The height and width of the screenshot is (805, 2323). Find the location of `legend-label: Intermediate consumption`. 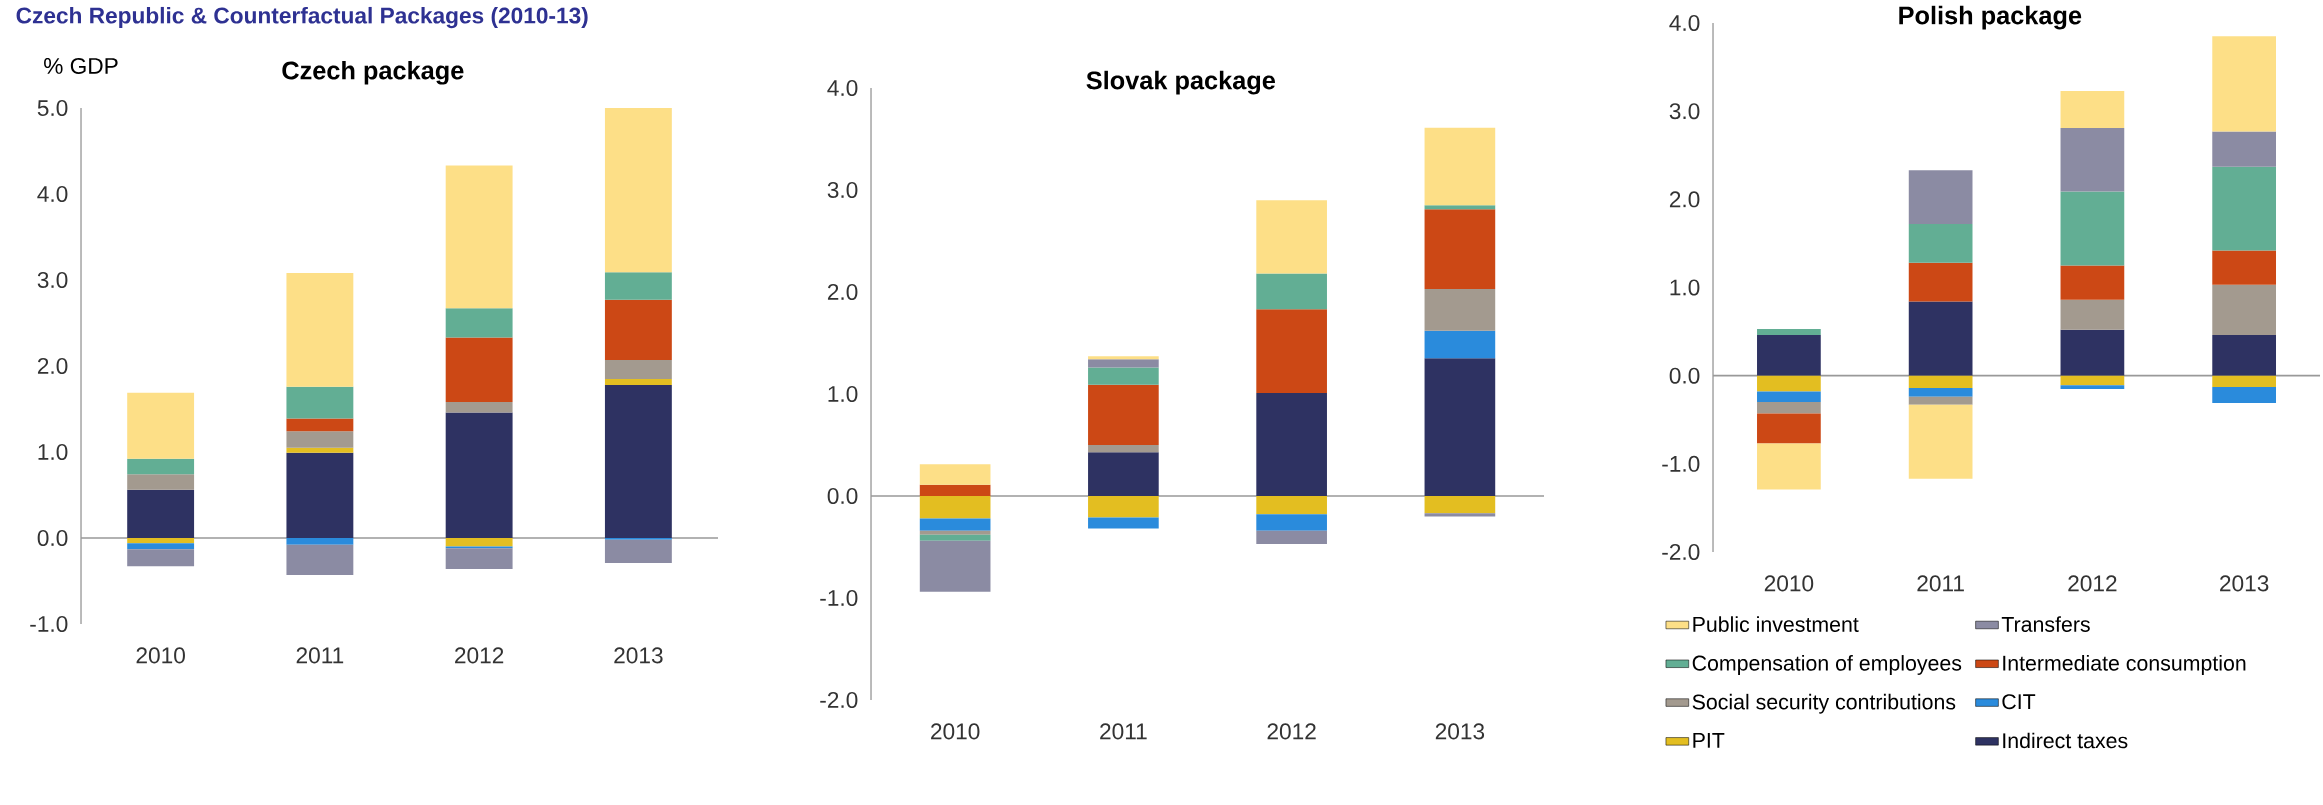

legend-label: Intermediate consumption is located at coordinates (2124, 665).